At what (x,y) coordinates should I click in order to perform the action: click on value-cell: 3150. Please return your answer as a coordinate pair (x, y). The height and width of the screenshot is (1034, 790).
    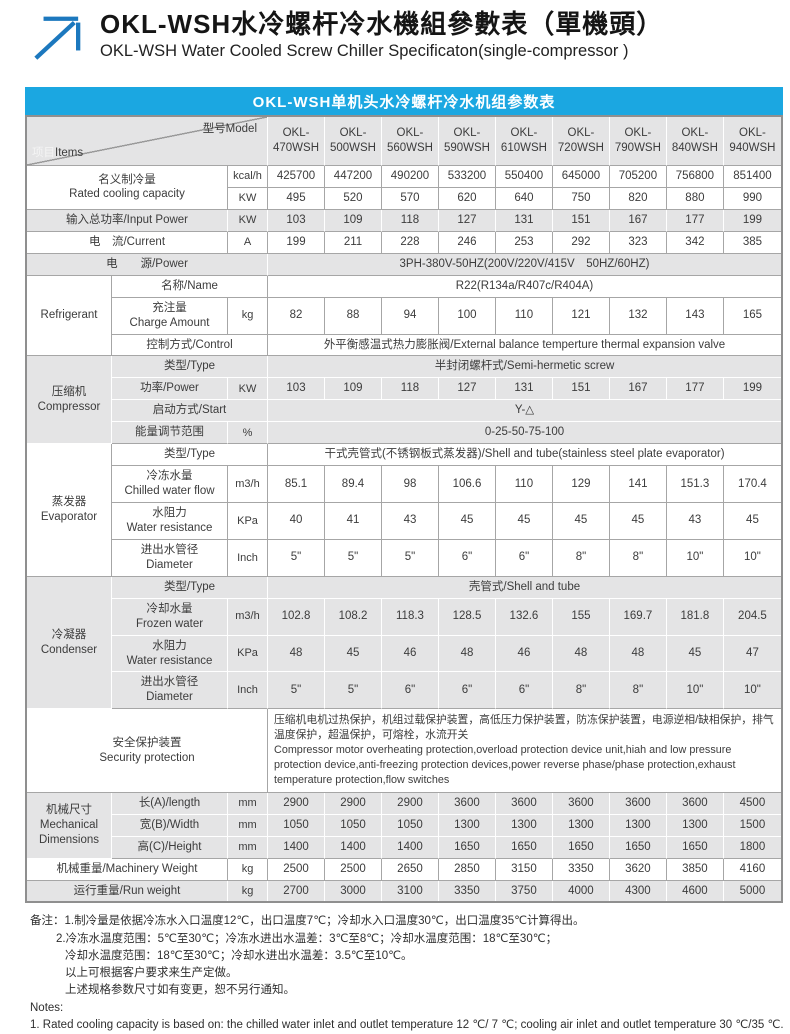
    Looking at the image, I should click on (524, 869).